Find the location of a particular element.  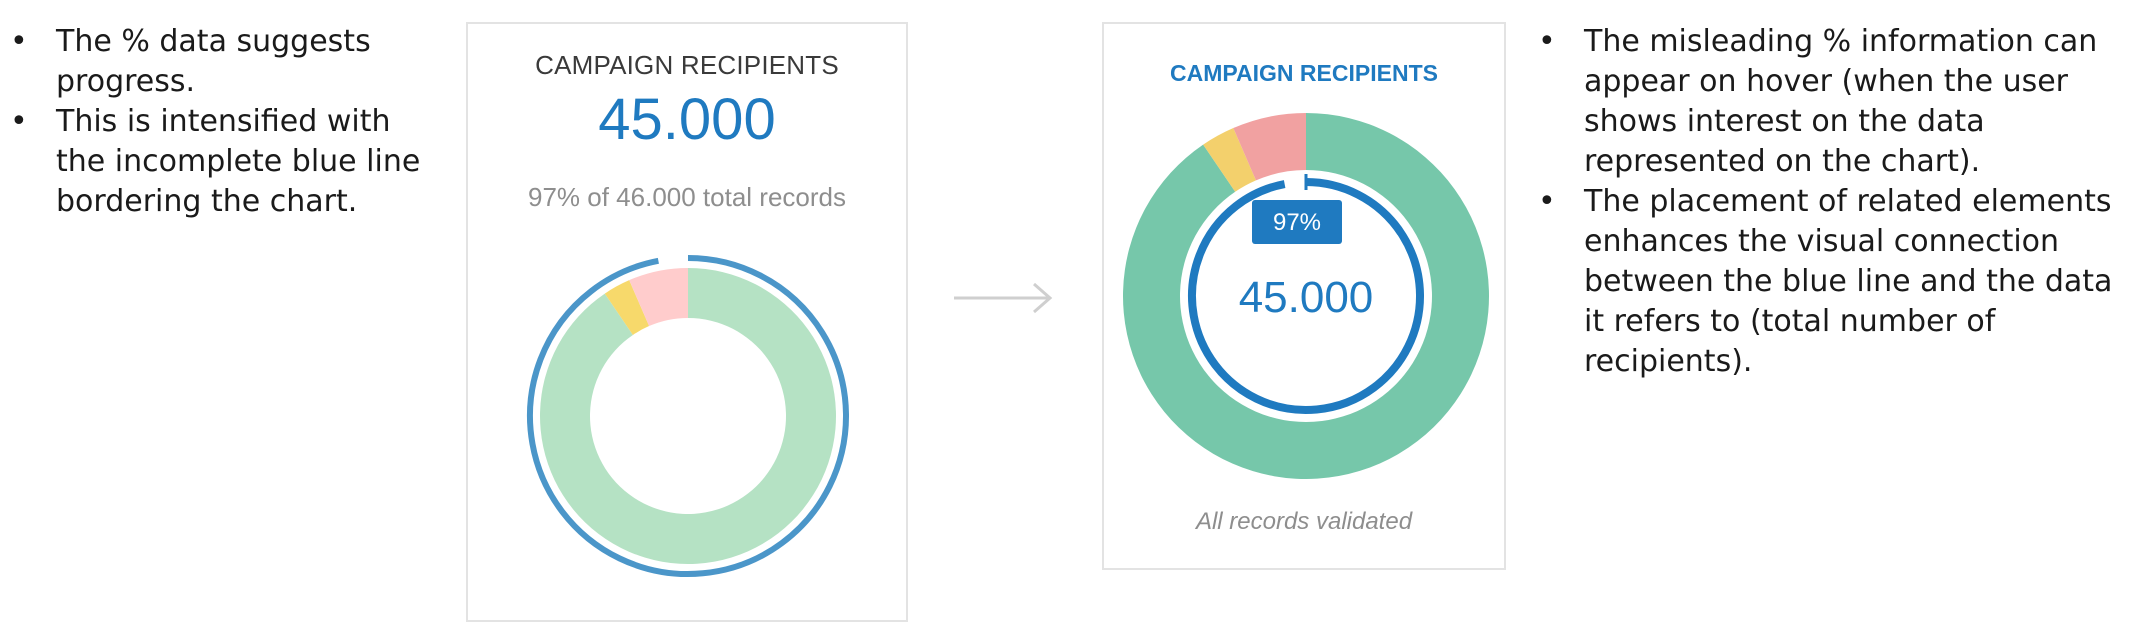

after-progress-ring is located at coordinates (1306, 296).